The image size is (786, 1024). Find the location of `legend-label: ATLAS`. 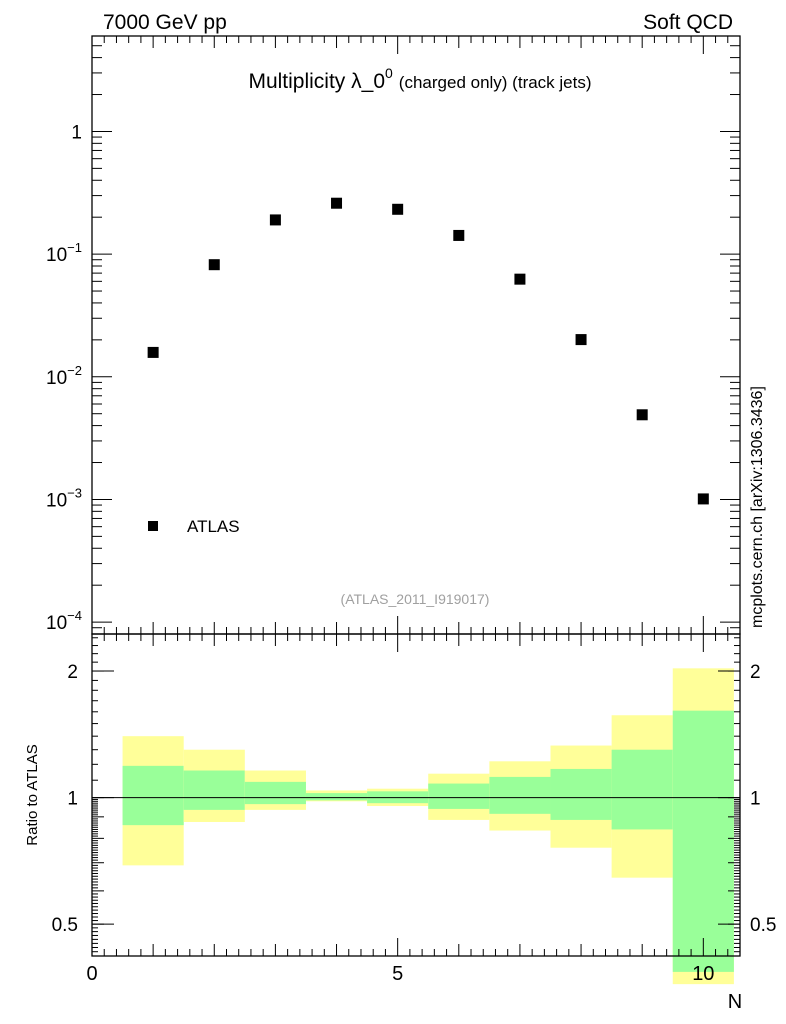

legend-label: ATLAS is located at coordinates (213, 526).